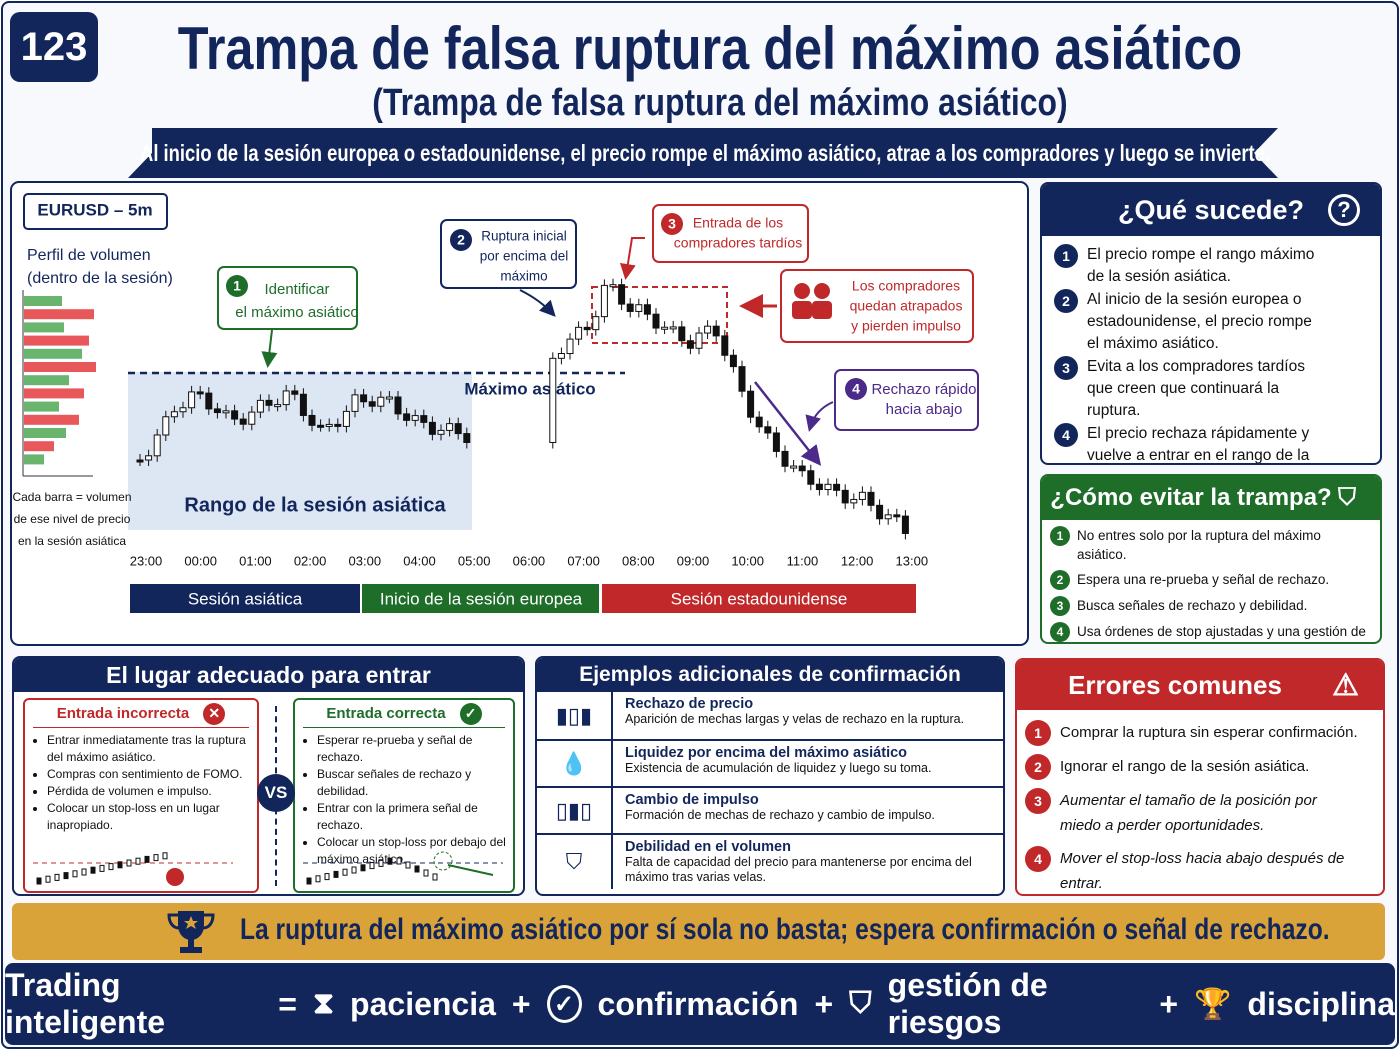 The width and height of the screenshot is (1400, 1050). I want to click on symbol: EURUSD – 5m, so click(94, 209).